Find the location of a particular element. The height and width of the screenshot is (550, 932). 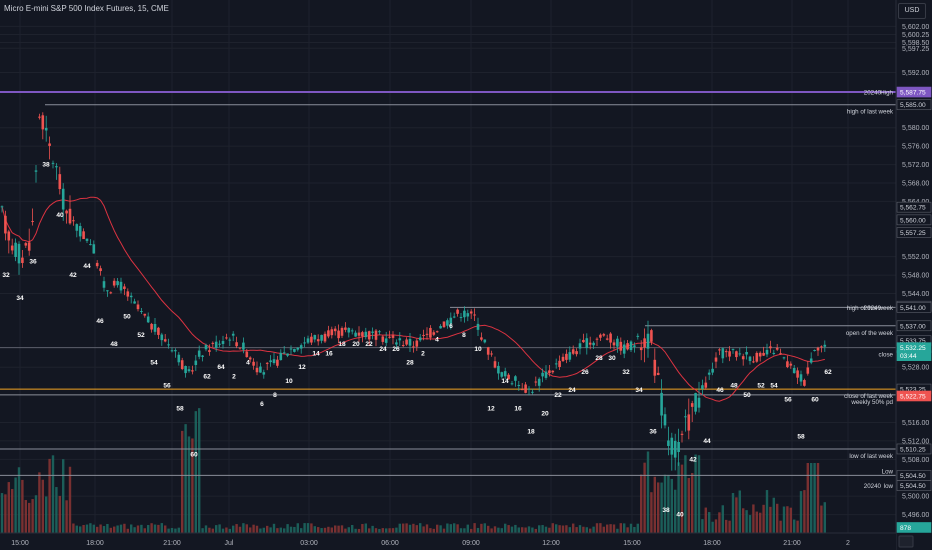

price-badge-text: 5,585.00 is located at coordinates (913, 105).